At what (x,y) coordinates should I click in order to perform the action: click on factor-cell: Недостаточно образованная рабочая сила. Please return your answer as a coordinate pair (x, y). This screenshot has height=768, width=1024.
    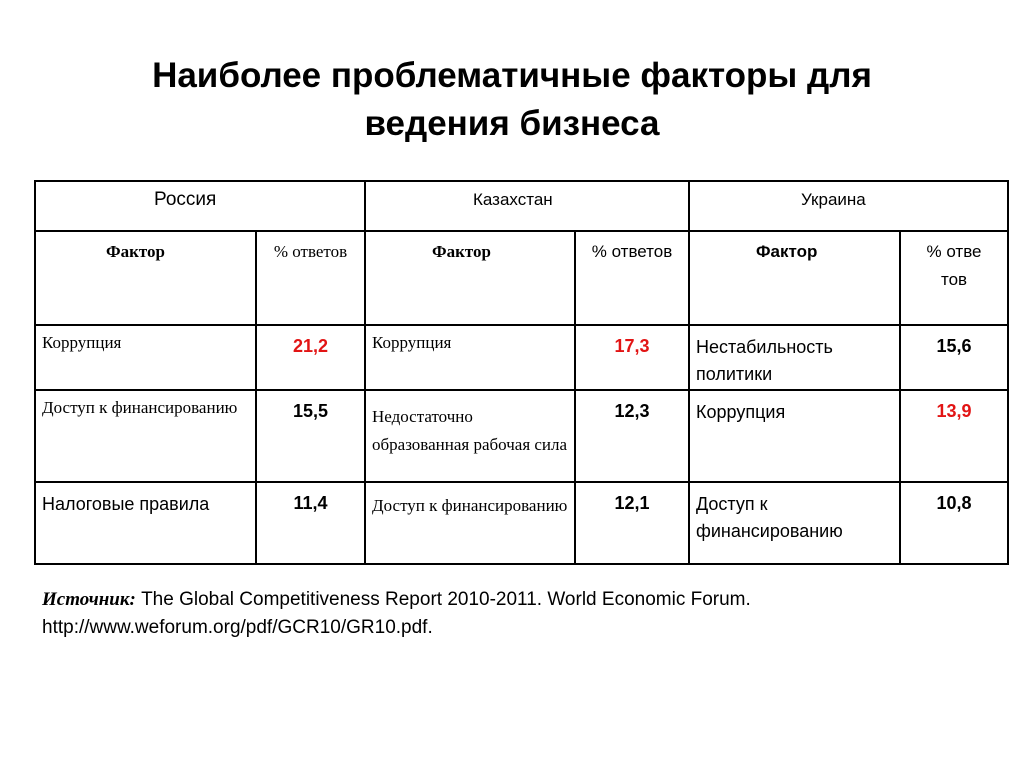
    Looking at the image, I should click on (470, 436).